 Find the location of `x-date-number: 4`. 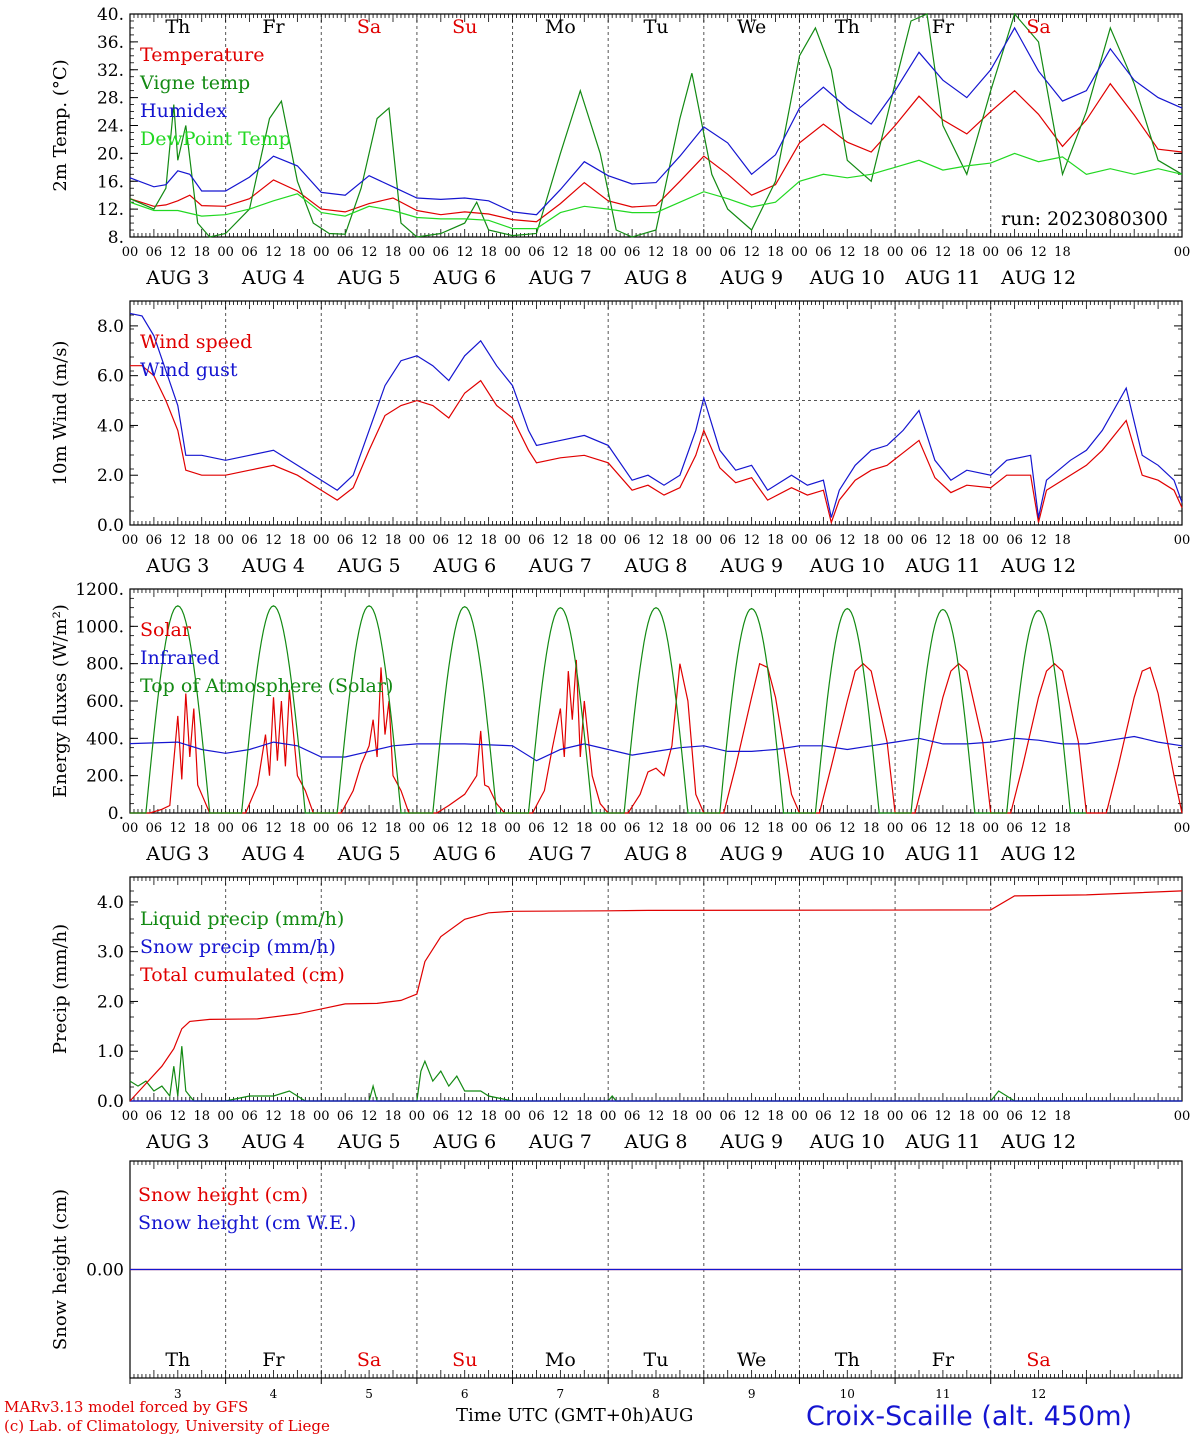

x-date-number: 4 is located at coordinates (274, 1394).